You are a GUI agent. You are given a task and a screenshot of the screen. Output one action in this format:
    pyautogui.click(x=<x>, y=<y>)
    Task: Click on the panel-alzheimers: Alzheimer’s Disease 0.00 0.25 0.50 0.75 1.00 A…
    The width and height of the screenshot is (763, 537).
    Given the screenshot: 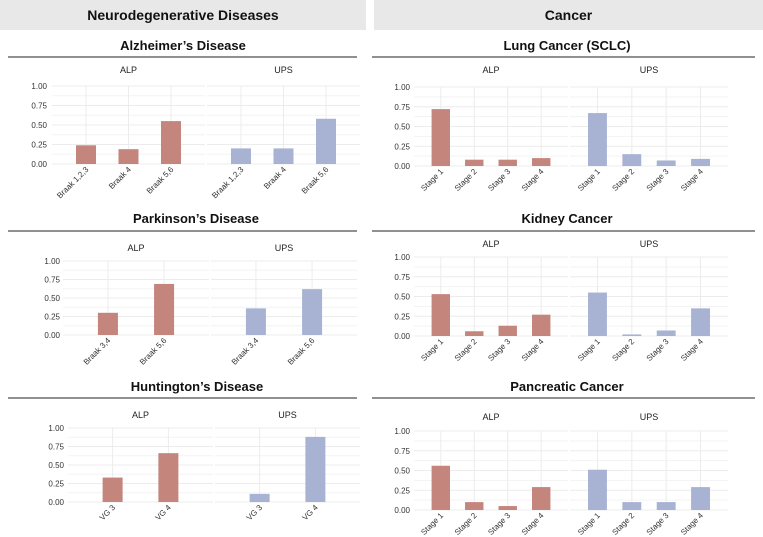 What is the action you would take?
    pyautogui.click(x=184, y=119)
    